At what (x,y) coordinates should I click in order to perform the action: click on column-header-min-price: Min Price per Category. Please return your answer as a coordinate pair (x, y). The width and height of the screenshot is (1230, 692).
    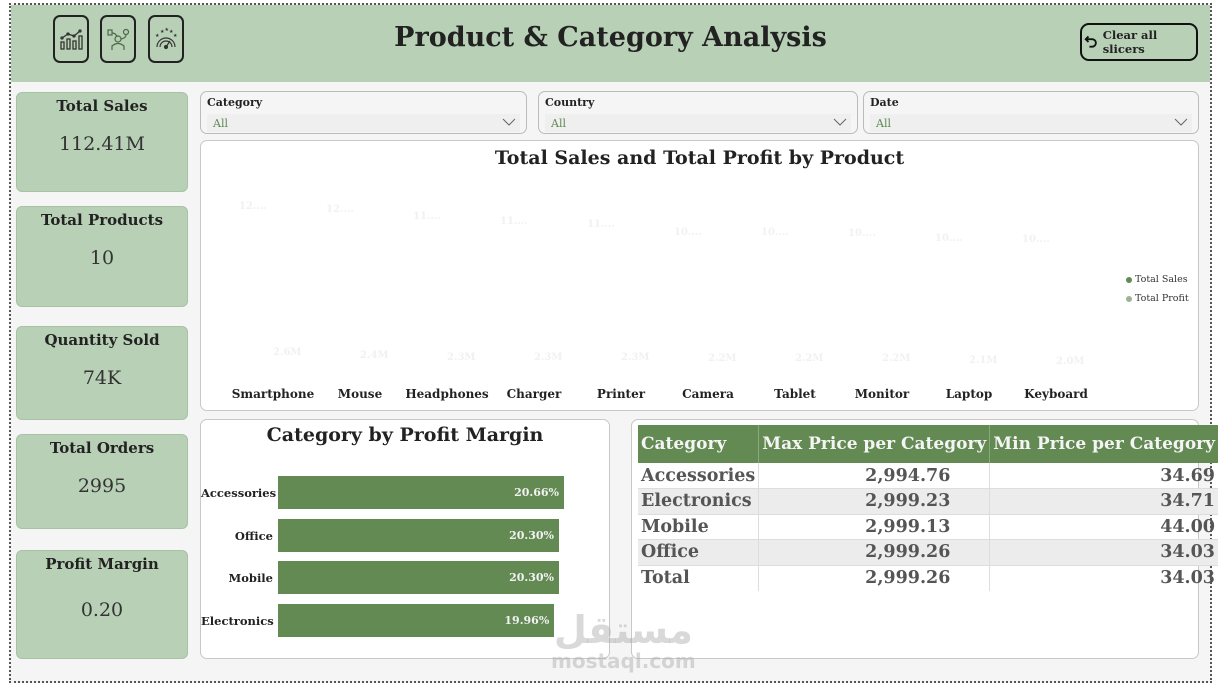
    Looking at the image, I should click on (1103, 444).